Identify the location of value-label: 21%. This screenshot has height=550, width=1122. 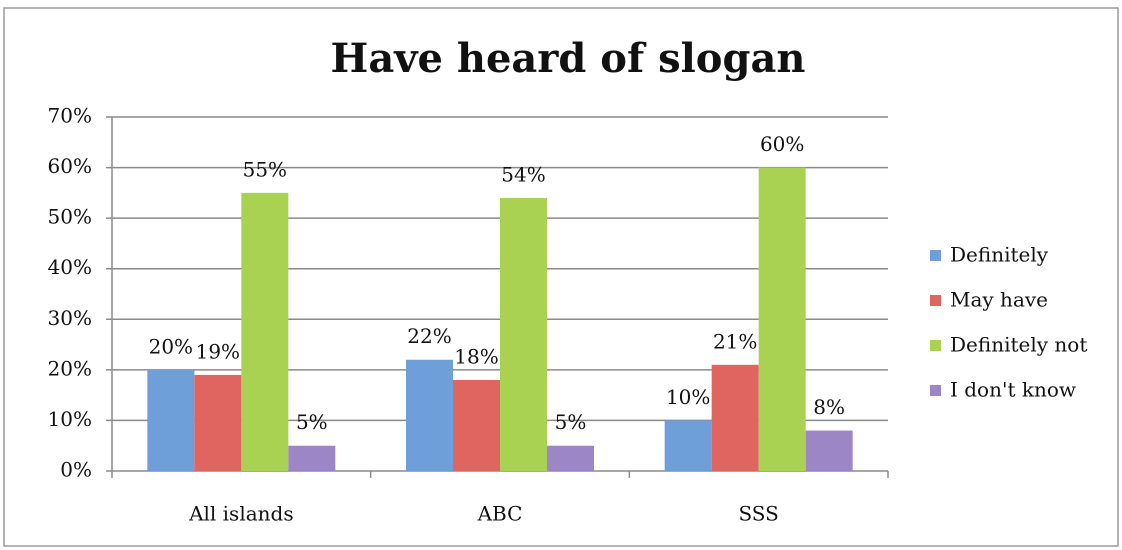
(735, 341).